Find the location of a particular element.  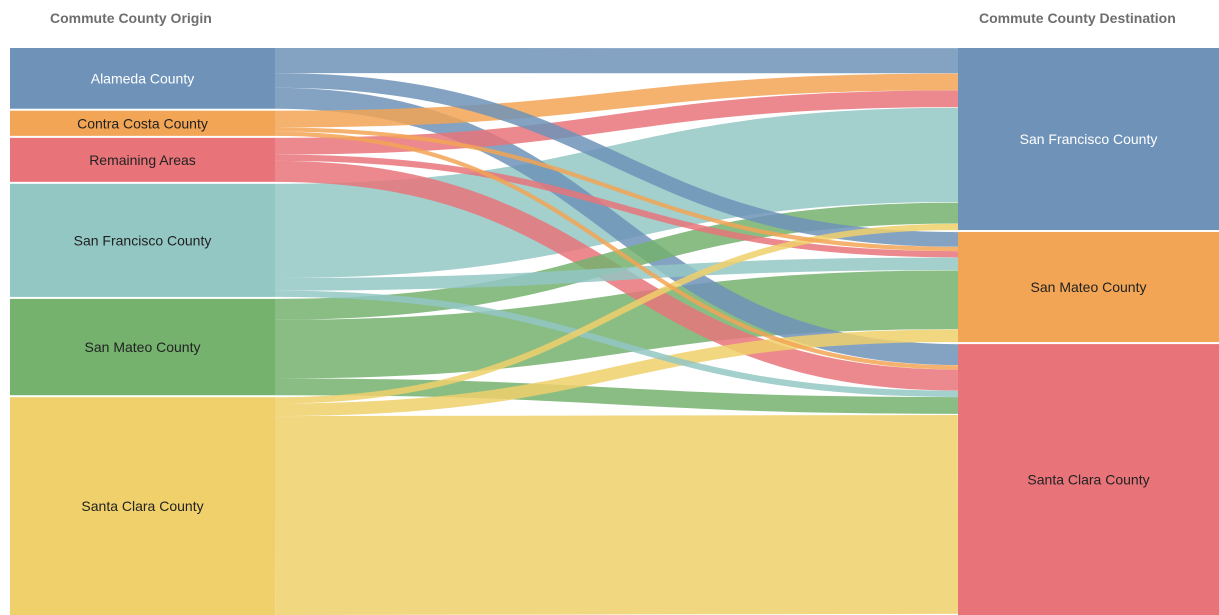

origin-label-contra-costa-county: Contra Costa County is located at coordinates (142, 123).